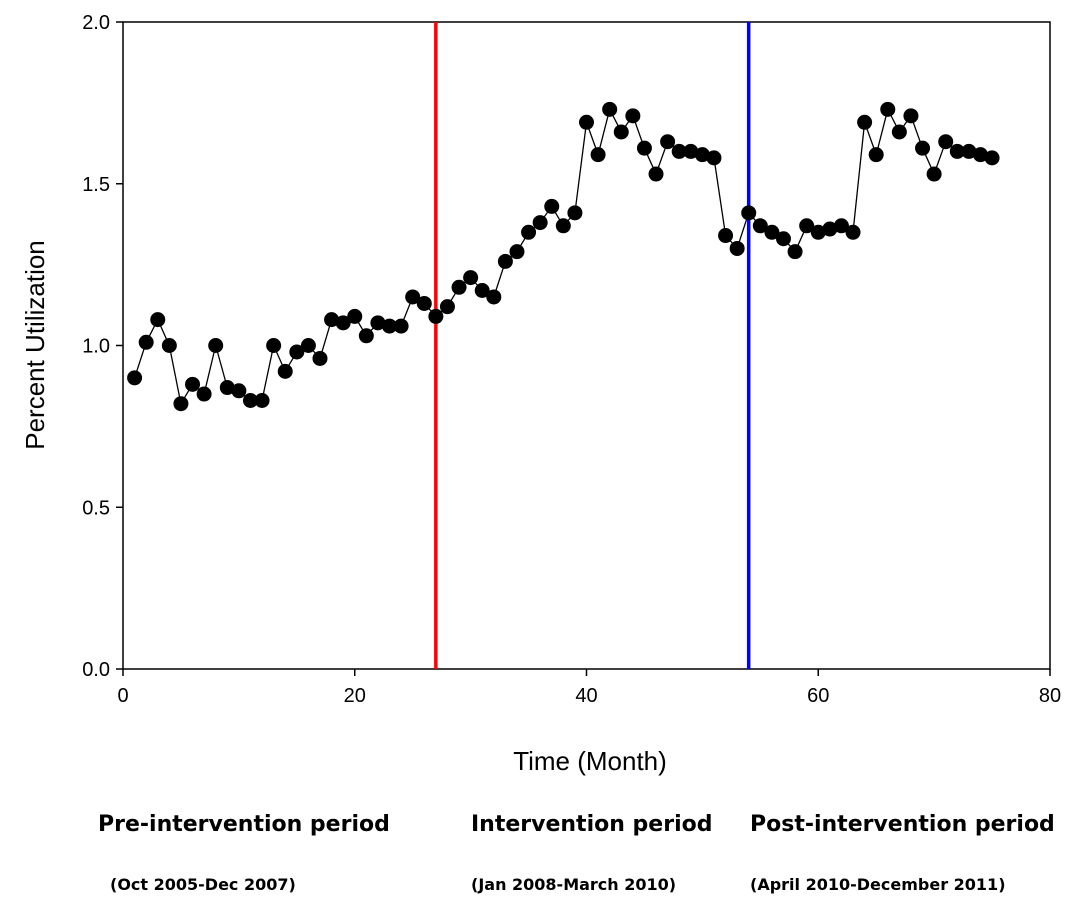 The width and height of the screenshot is (1077, 897). I want to click on x-tick-label: 20, so click(355, 696).